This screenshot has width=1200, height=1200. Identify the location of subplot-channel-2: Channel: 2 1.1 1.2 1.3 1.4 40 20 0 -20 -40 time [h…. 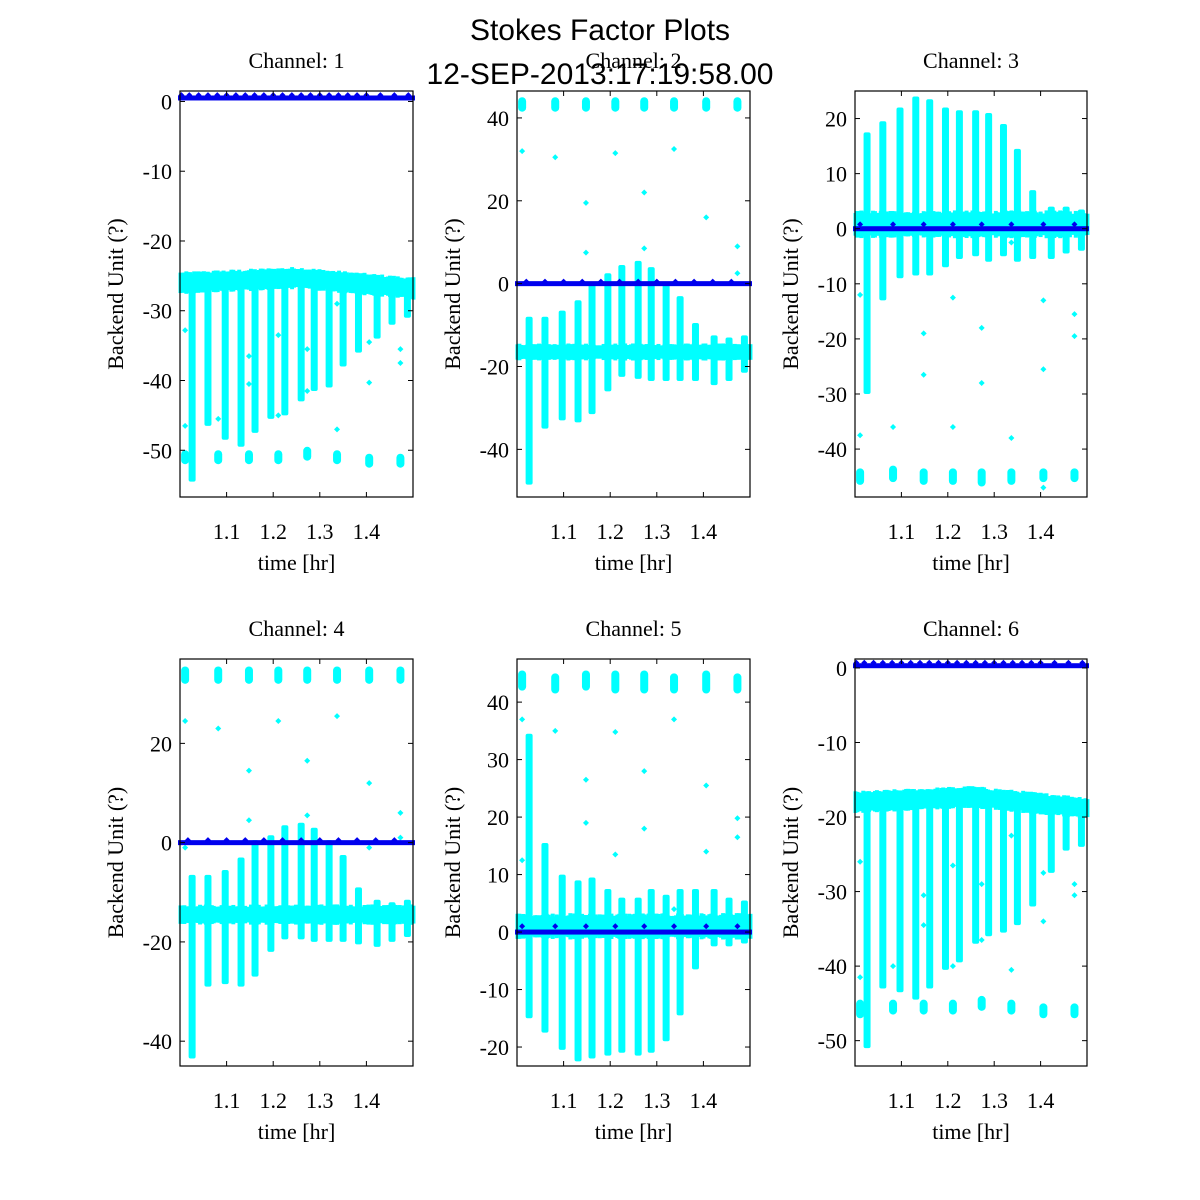
(596, 311).